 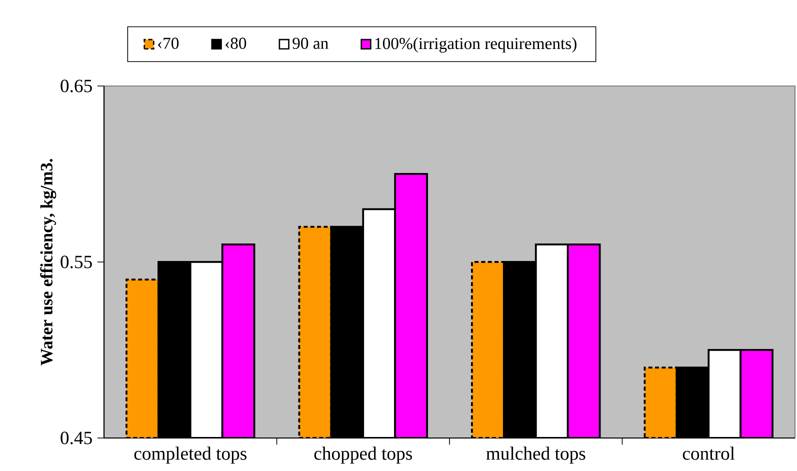 I want to click on legend-label: 90 an, so click(x=310, y=43).